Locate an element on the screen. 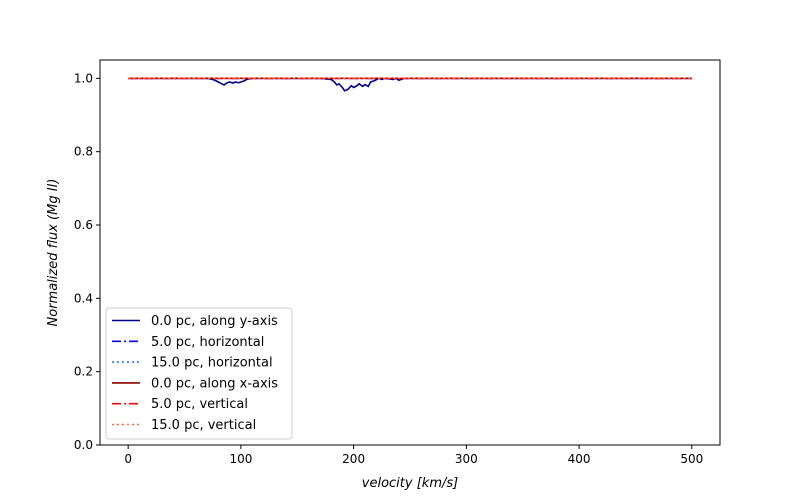  x-tick-label: 0 is located at coordinates (128, 459).